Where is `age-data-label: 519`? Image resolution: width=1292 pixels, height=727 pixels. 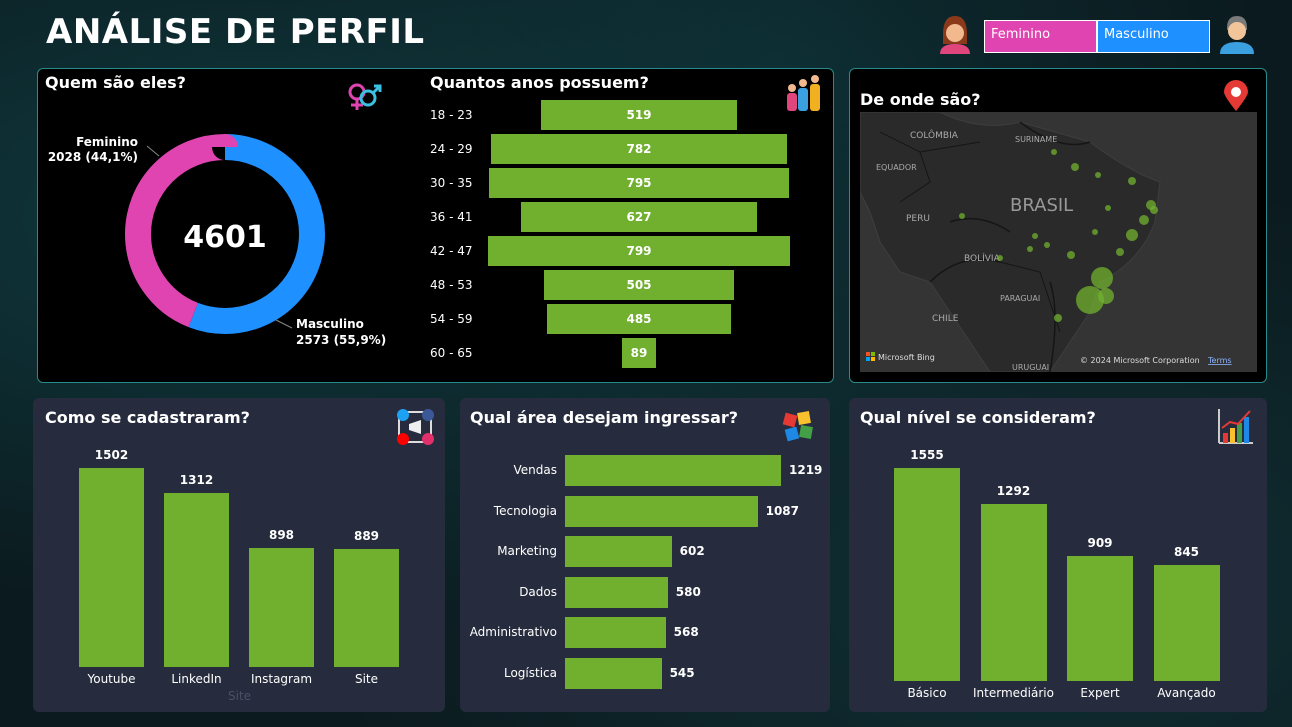
age-data-label: 519 is located at coordinates (639, 115).